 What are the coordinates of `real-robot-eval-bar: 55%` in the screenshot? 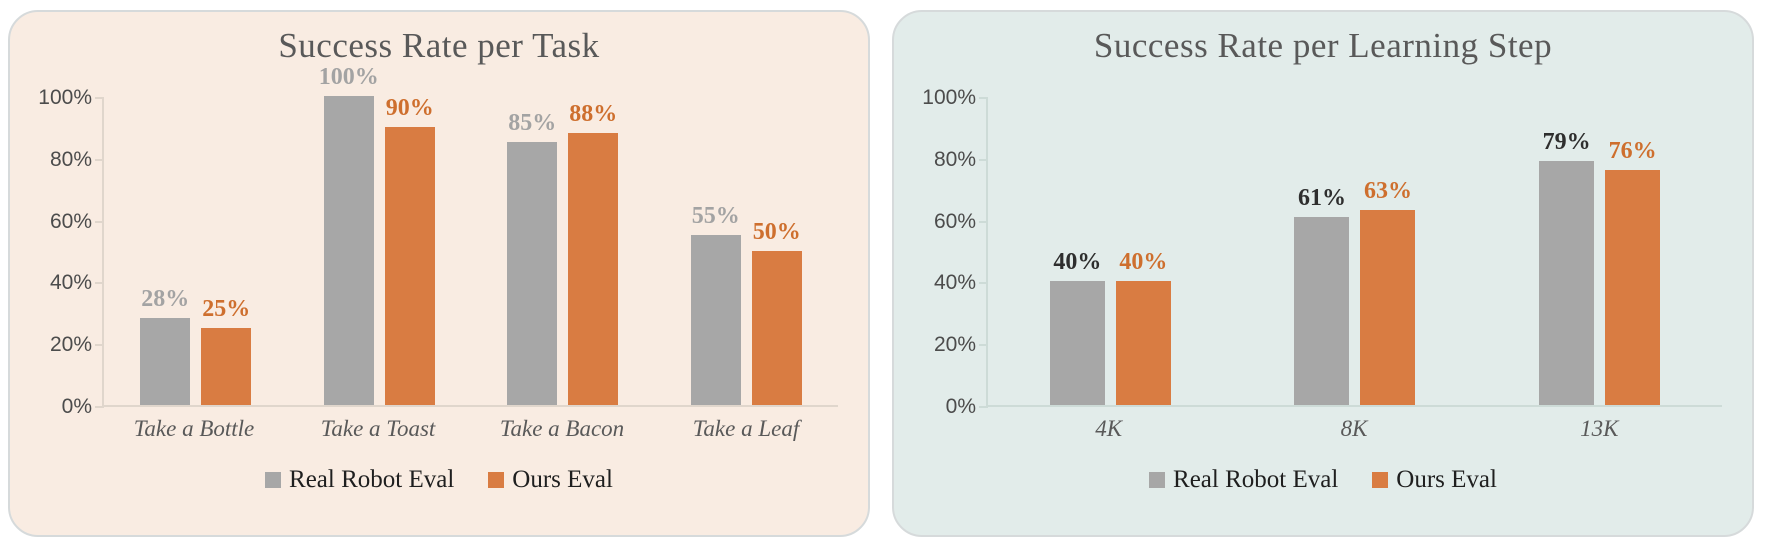 It's located at (715, 304).